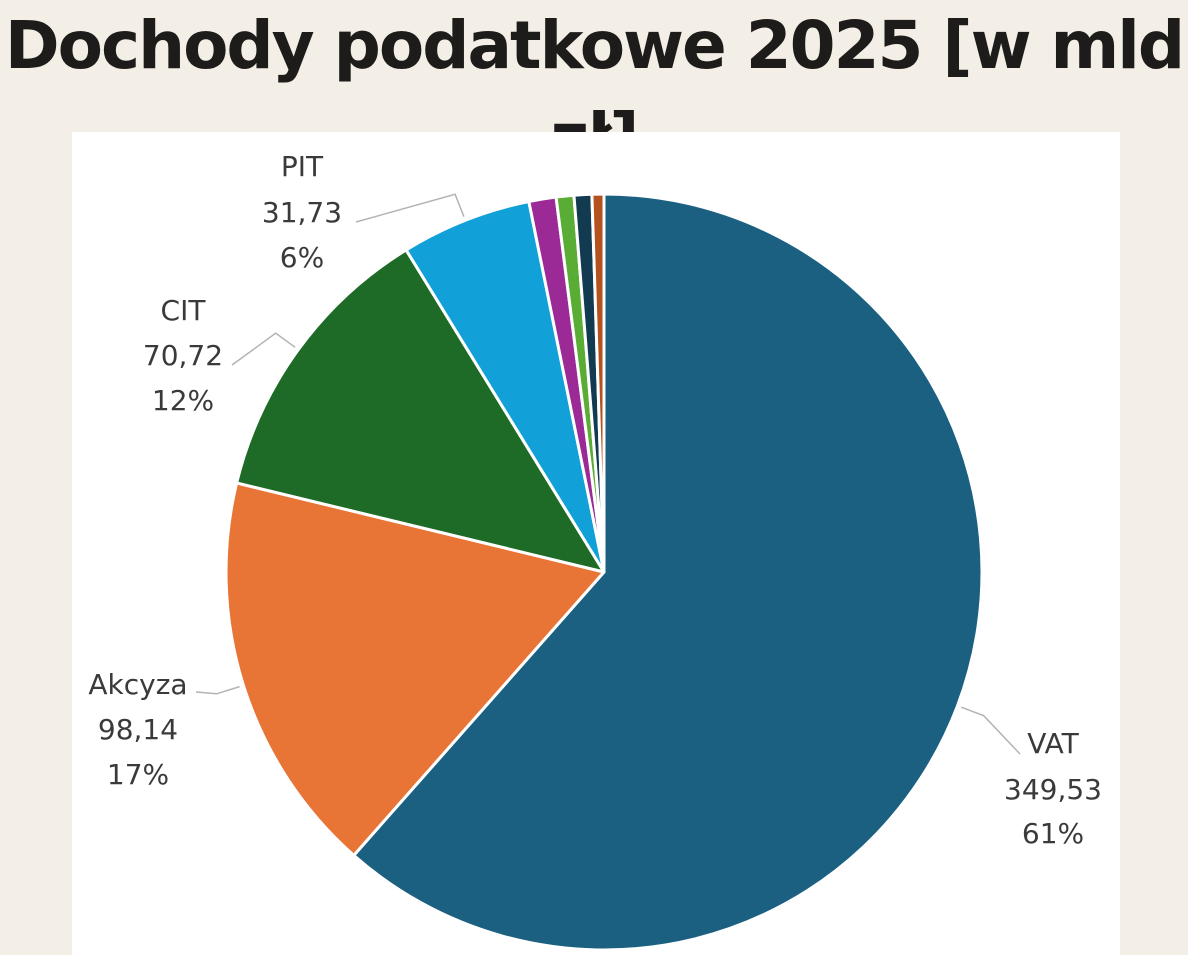 Image resolution: width=1188 pixels, height=955 pixels. What do you see at coordinates (138, 729) in the screenshot?
I see `label-akcyza-value: 98,14` at bounding box center [138, 729].